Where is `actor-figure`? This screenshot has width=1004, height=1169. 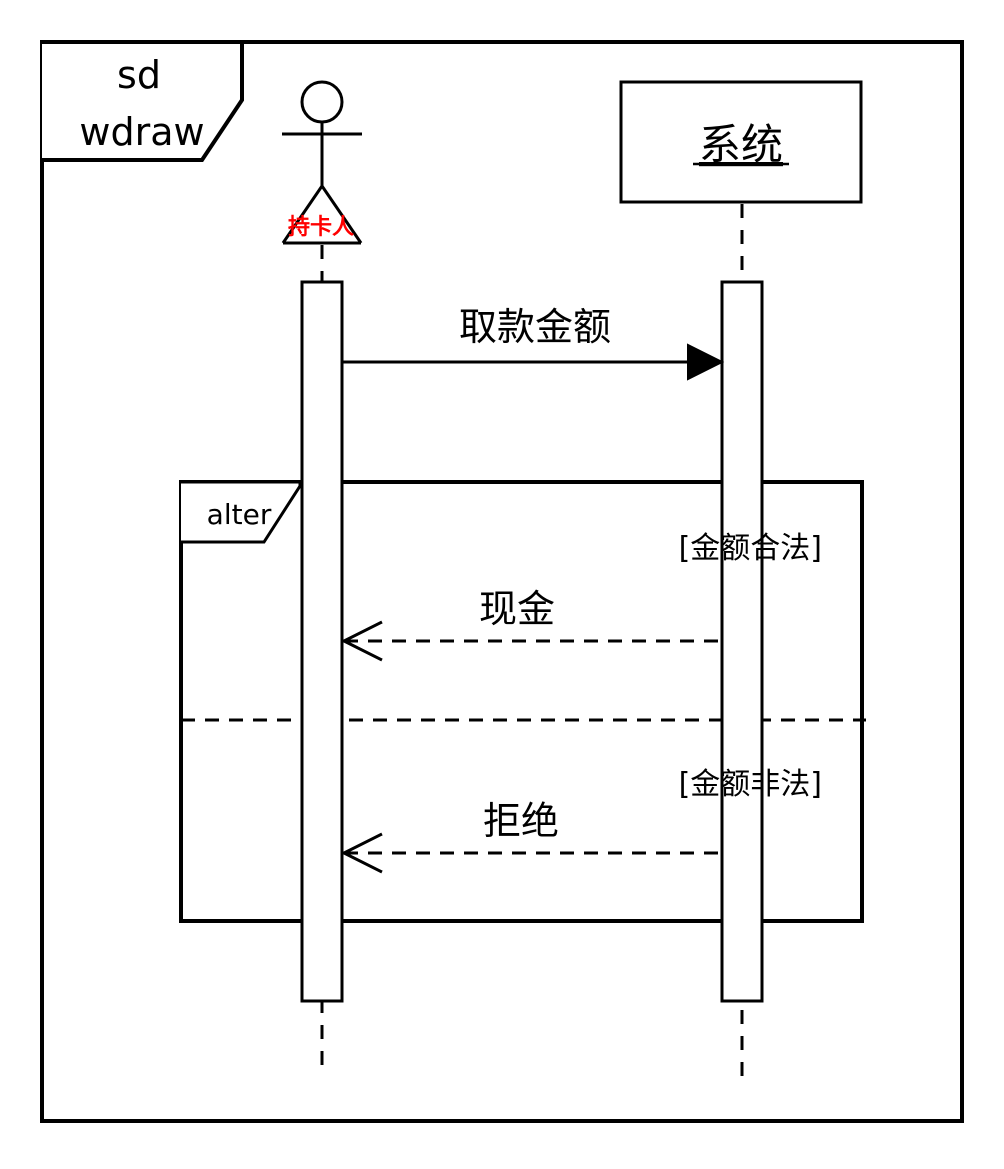
actor-figure is located at coordinates (322, 162).